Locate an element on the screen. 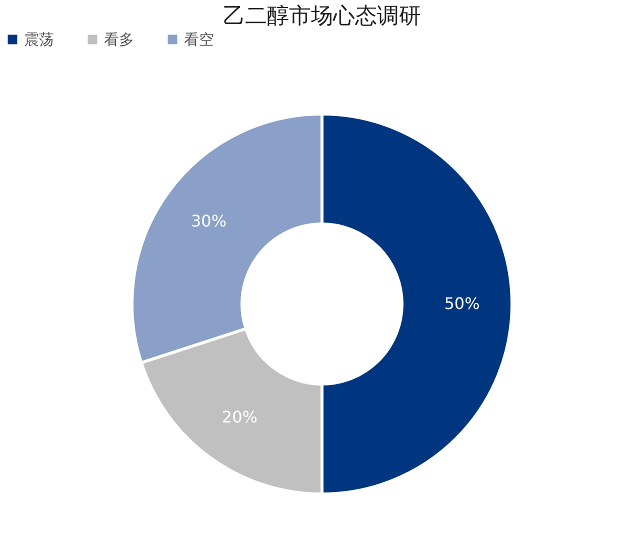 The height and width of the screenshot is (547, 644). legend-label: 震荡 is located at coordinates (39, 39).